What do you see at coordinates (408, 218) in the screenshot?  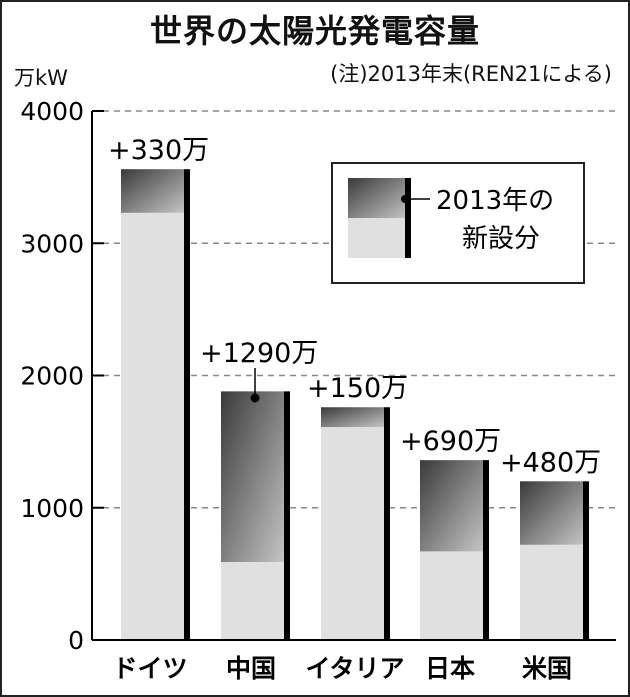 I see `legend-swatch-edge` at bounding box center [408, 218].